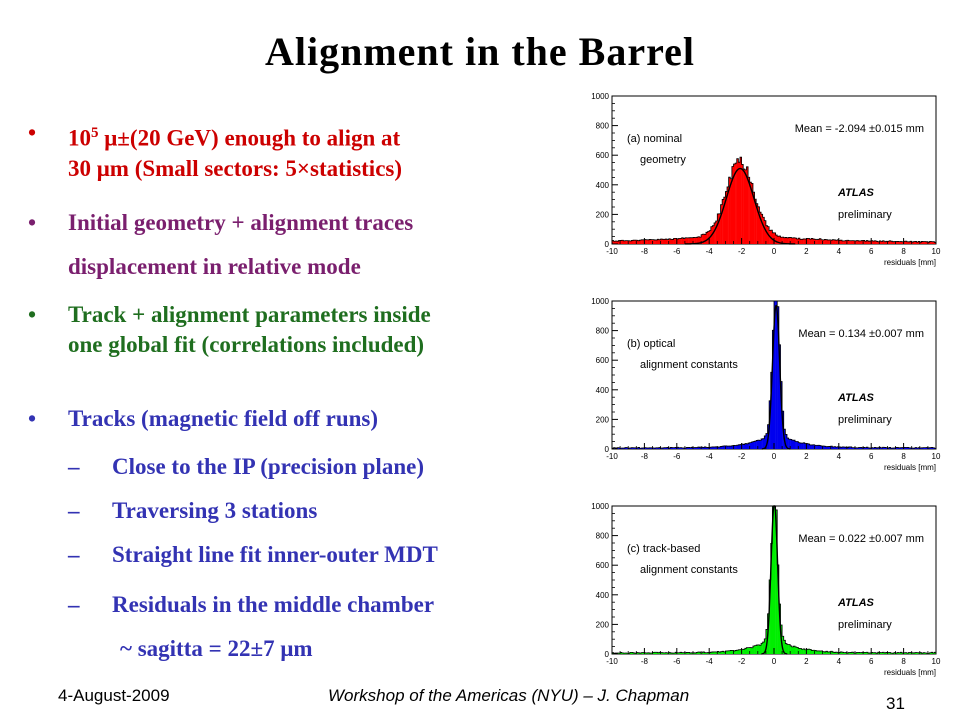 This screenshot has height=720, width=960. I want to click on atlas-label: ATLAS, so click(856, 193).